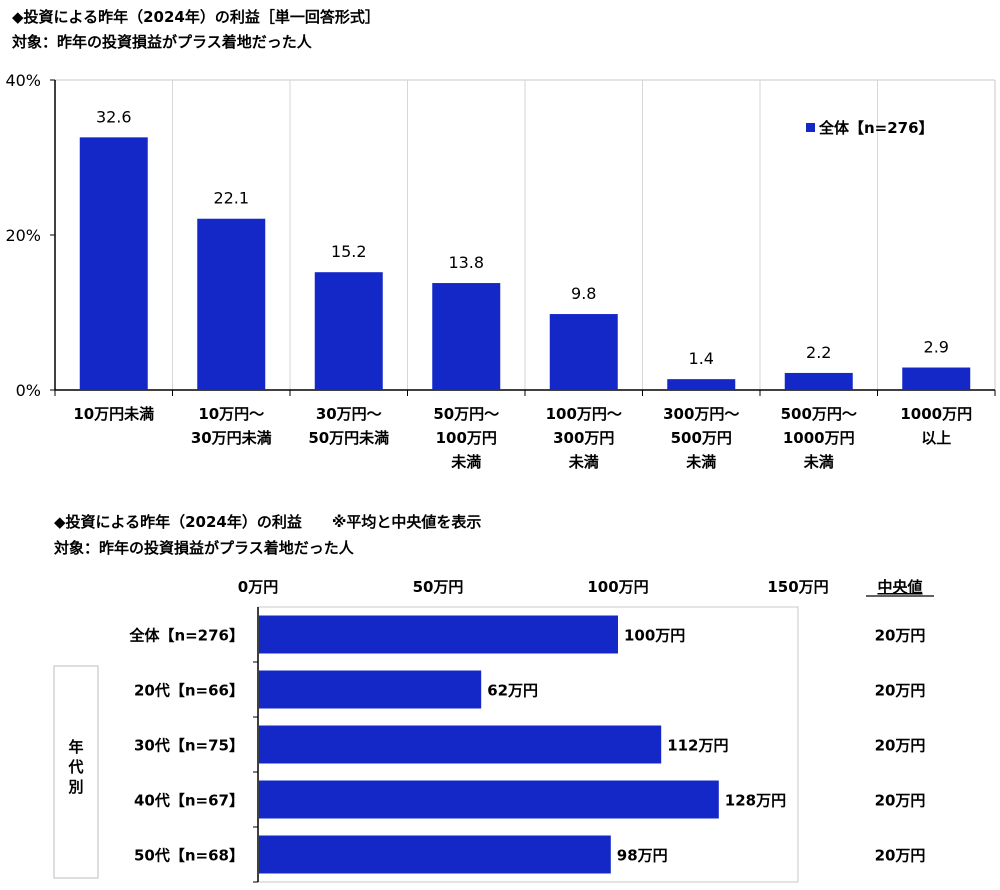 The height and width of the screenshot is (890, 1000). Describe the element at coordinates (189, 856) in the screenshot. I see `y-tick-label: 50代【n=68】` at that location.